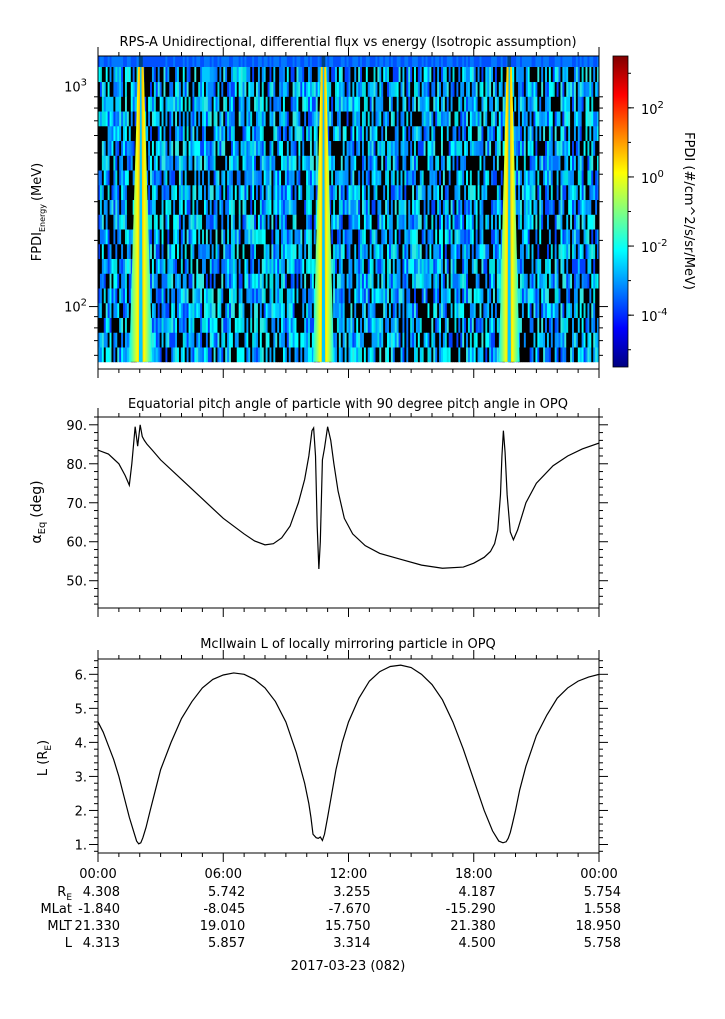 The height and width of the screenshot is (1019, 725). What do you see at coordinates (348, 365) in the screenshot?
I see `heatmap-empty-strip` at bounding box center [348, 365].